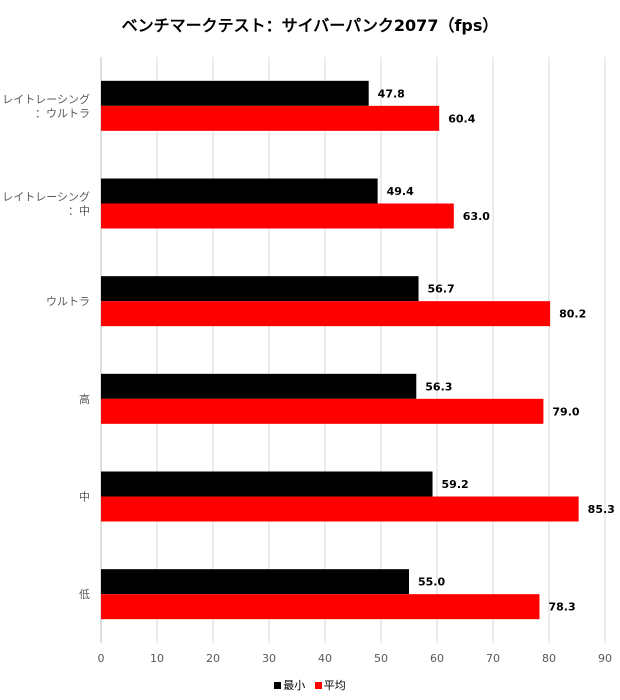 The width and height of the screenshot is (620, 700). I want to click on legend-item-min: 最小, so click(289, 685).